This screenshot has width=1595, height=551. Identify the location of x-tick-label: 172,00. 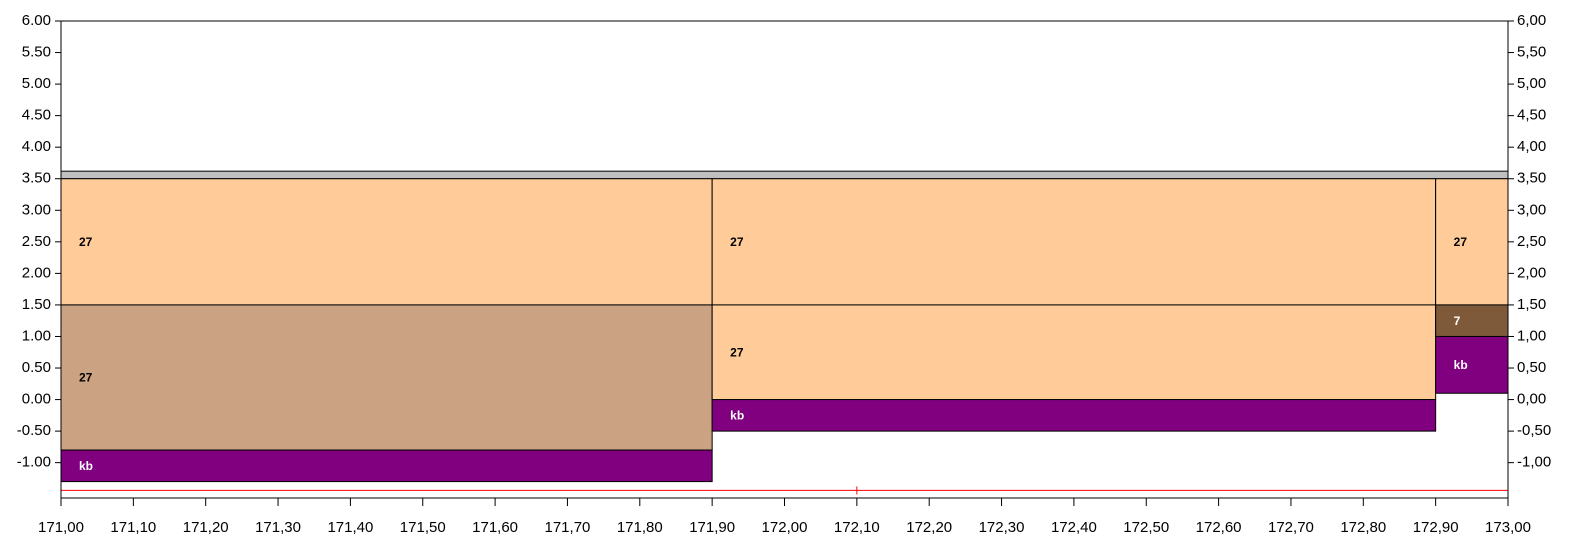
(785, 527).